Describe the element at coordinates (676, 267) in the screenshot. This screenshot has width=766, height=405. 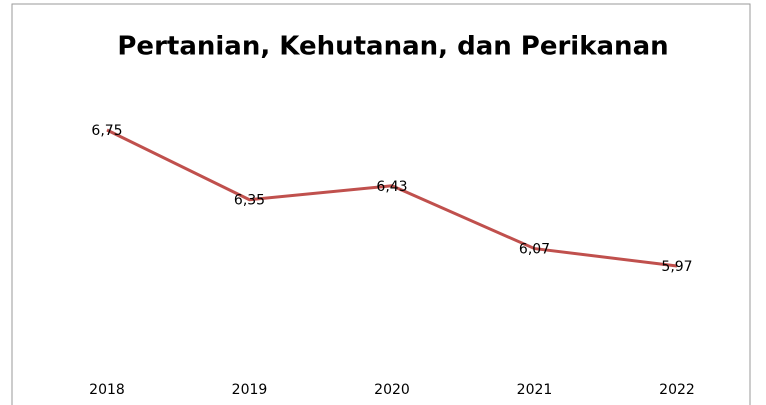
I see `data-label: 5,97` at that location.